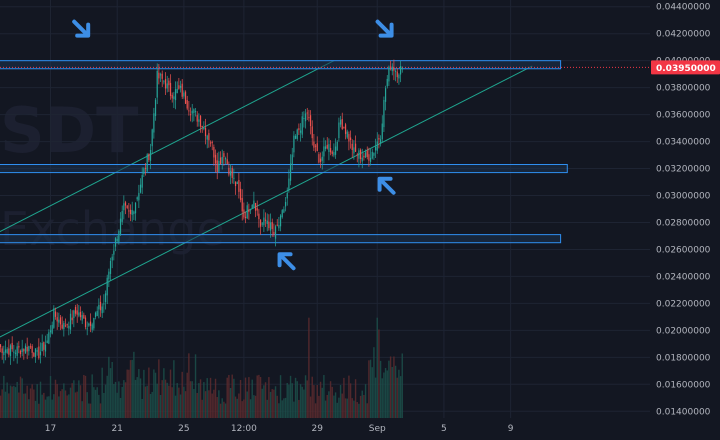 The height and width of the screenshot is (440, 720). I want to click on zone-resistance, so click(281, 65).